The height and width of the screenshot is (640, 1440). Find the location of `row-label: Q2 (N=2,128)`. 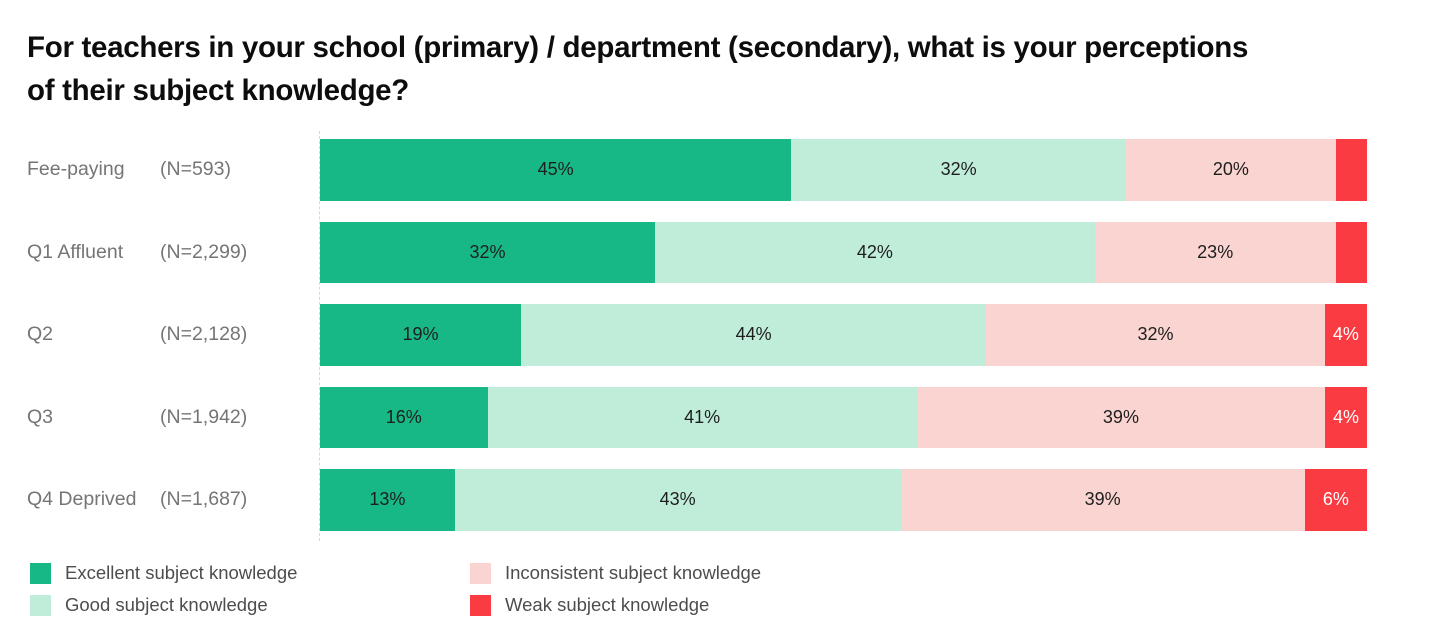

row-label: Q2 (N=2,128) is located at coordinates (173, 335).